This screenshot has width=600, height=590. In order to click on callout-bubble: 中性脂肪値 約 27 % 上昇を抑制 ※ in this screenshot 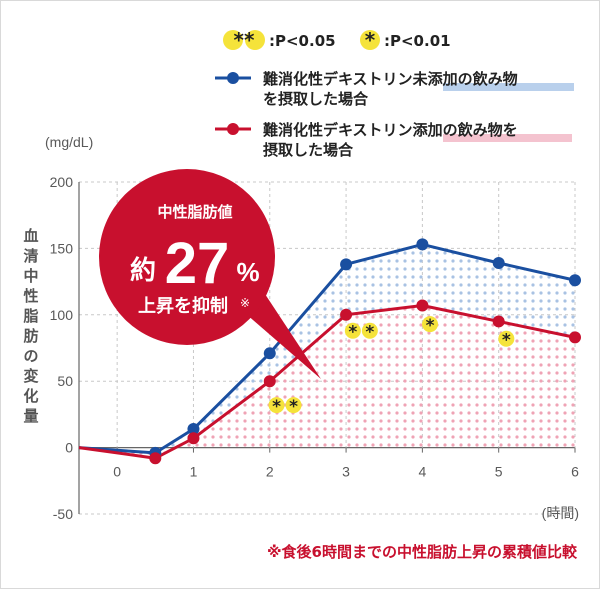, I will do `click(210, 274)`.